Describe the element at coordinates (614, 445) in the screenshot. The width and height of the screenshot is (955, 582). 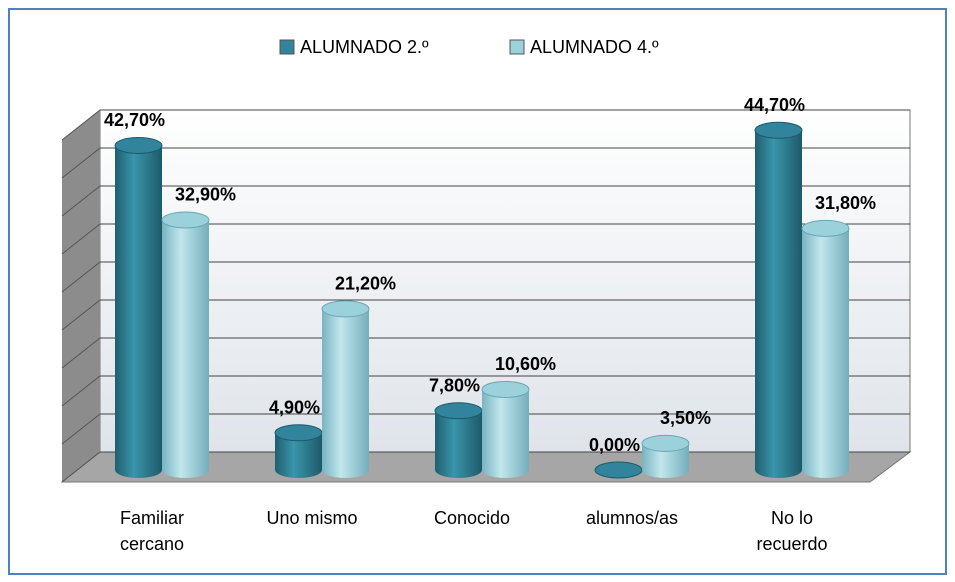
I see `data-label: 0,00%` at that location.